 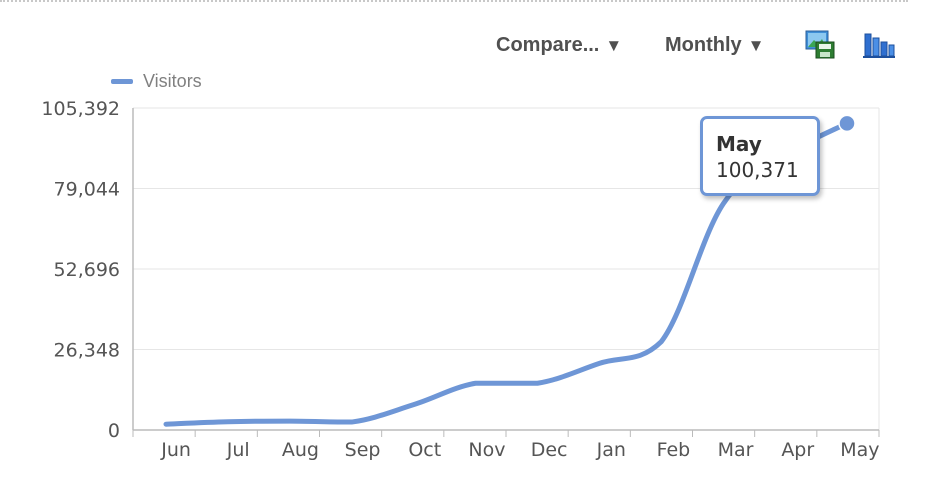 What do you see at coordinates (300, 450) in the screenshot?
I see `x-tick-label: Aug` at bounding box center [300, 450].